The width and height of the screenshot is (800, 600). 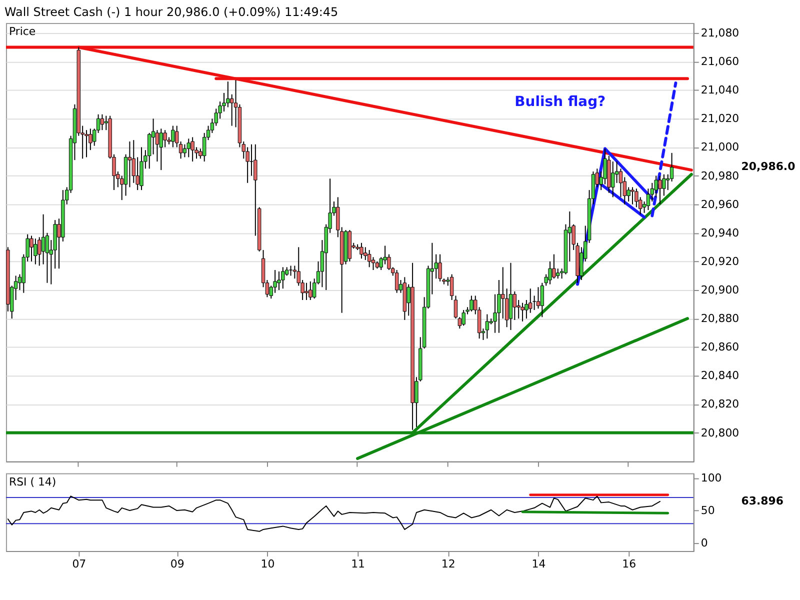 What do you see at coordinates (720, 319) in the screenshot?
I see `y-tick-label: 20,880` at bounding box center [720, 319].